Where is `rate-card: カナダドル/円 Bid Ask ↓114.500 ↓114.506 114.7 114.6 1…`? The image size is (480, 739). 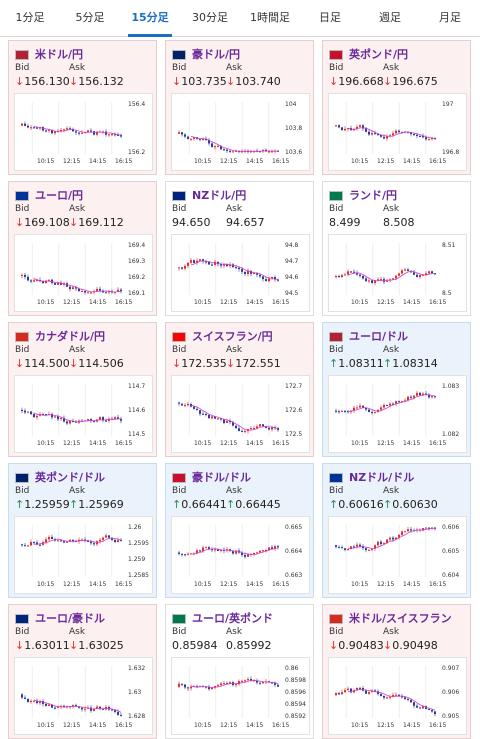
rate-card: カナダドル/円 Bid Ask ↓114.500 ↓114.506 114.7 114.6 1… is located at coordinates (82, 389).